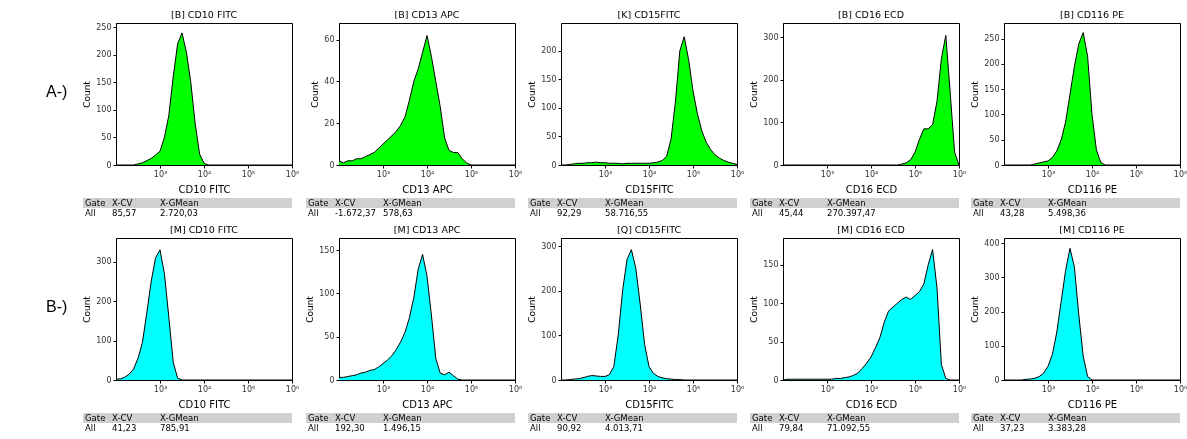 The width and height of the screenshot is (1187, 439). What do you see at coordinates (1092, 229) in the screenshot?
I see `chart-title: [M] CD116 PE` at bounding box center [1092, 229].